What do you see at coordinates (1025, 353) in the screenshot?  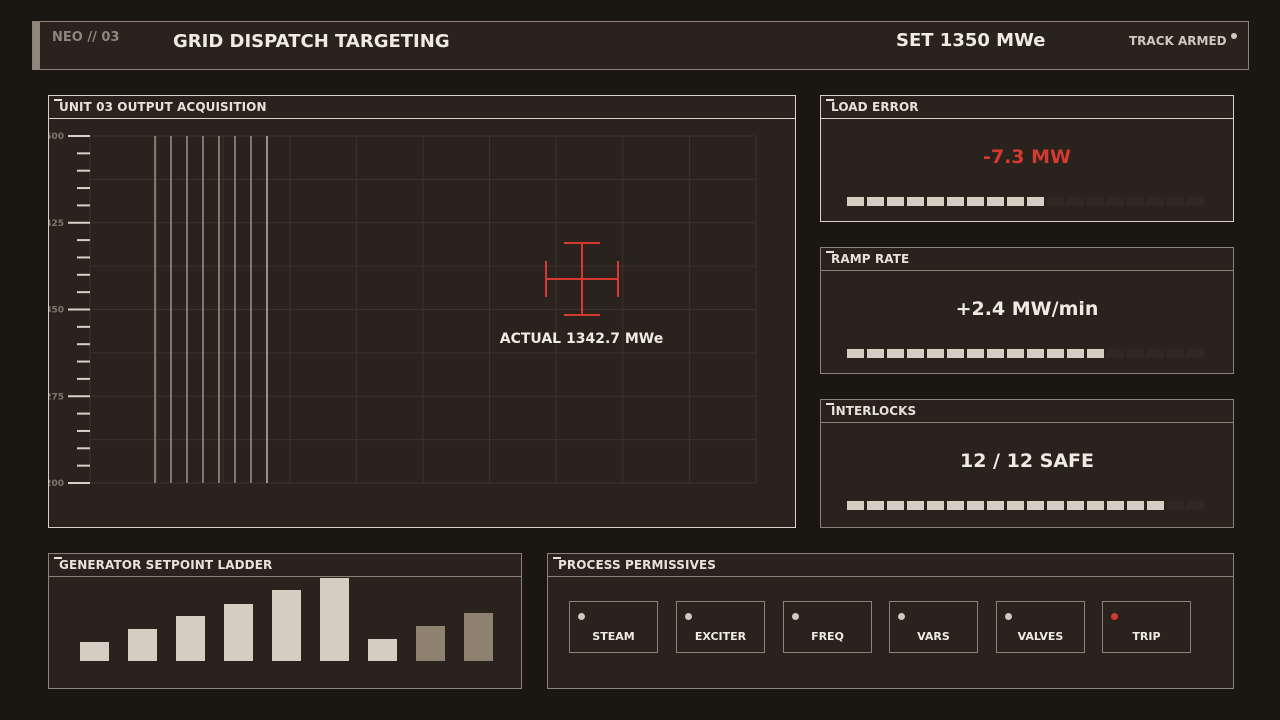 I see `ramp-rate-bar` at bounding box center [1025, 353].